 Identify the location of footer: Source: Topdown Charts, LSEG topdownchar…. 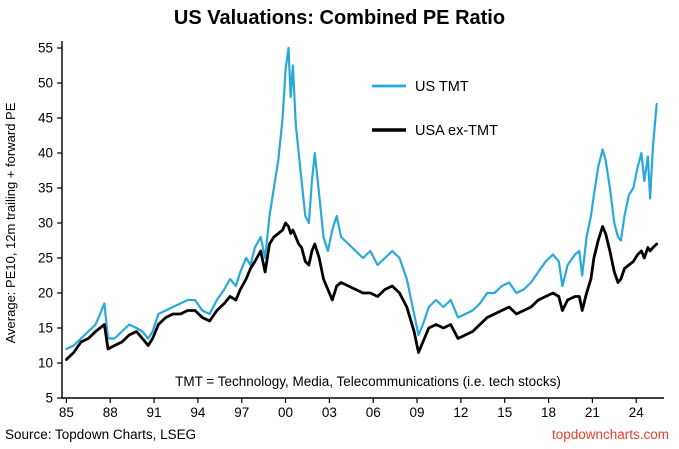
(339, 436).